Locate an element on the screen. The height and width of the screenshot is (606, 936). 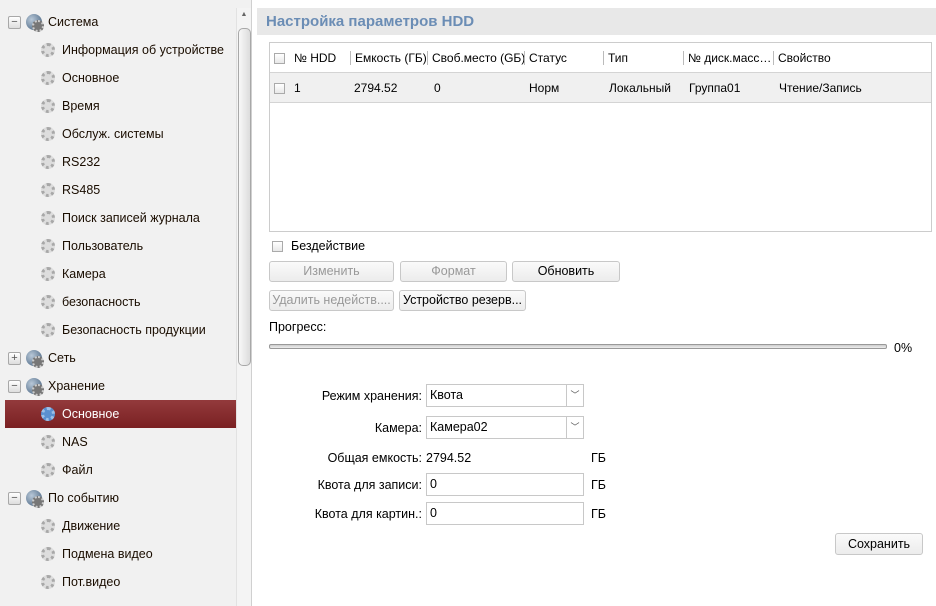
sidebar-item-label: Камера is located at coordinates (84, 274).